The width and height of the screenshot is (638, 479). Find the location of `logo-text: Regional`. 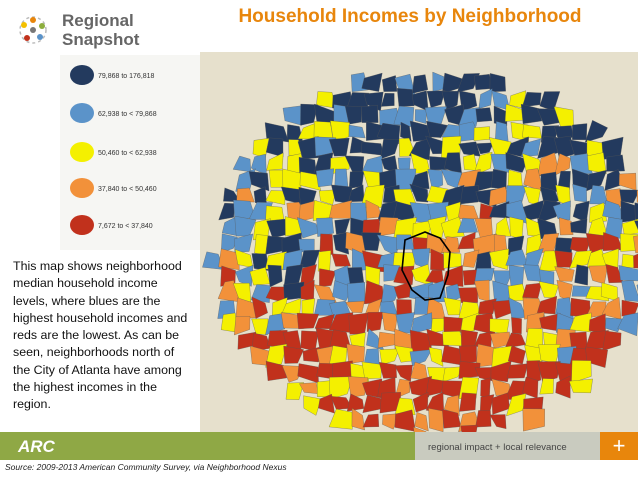

logo-text: Regional is located at coordinates (98, 20).